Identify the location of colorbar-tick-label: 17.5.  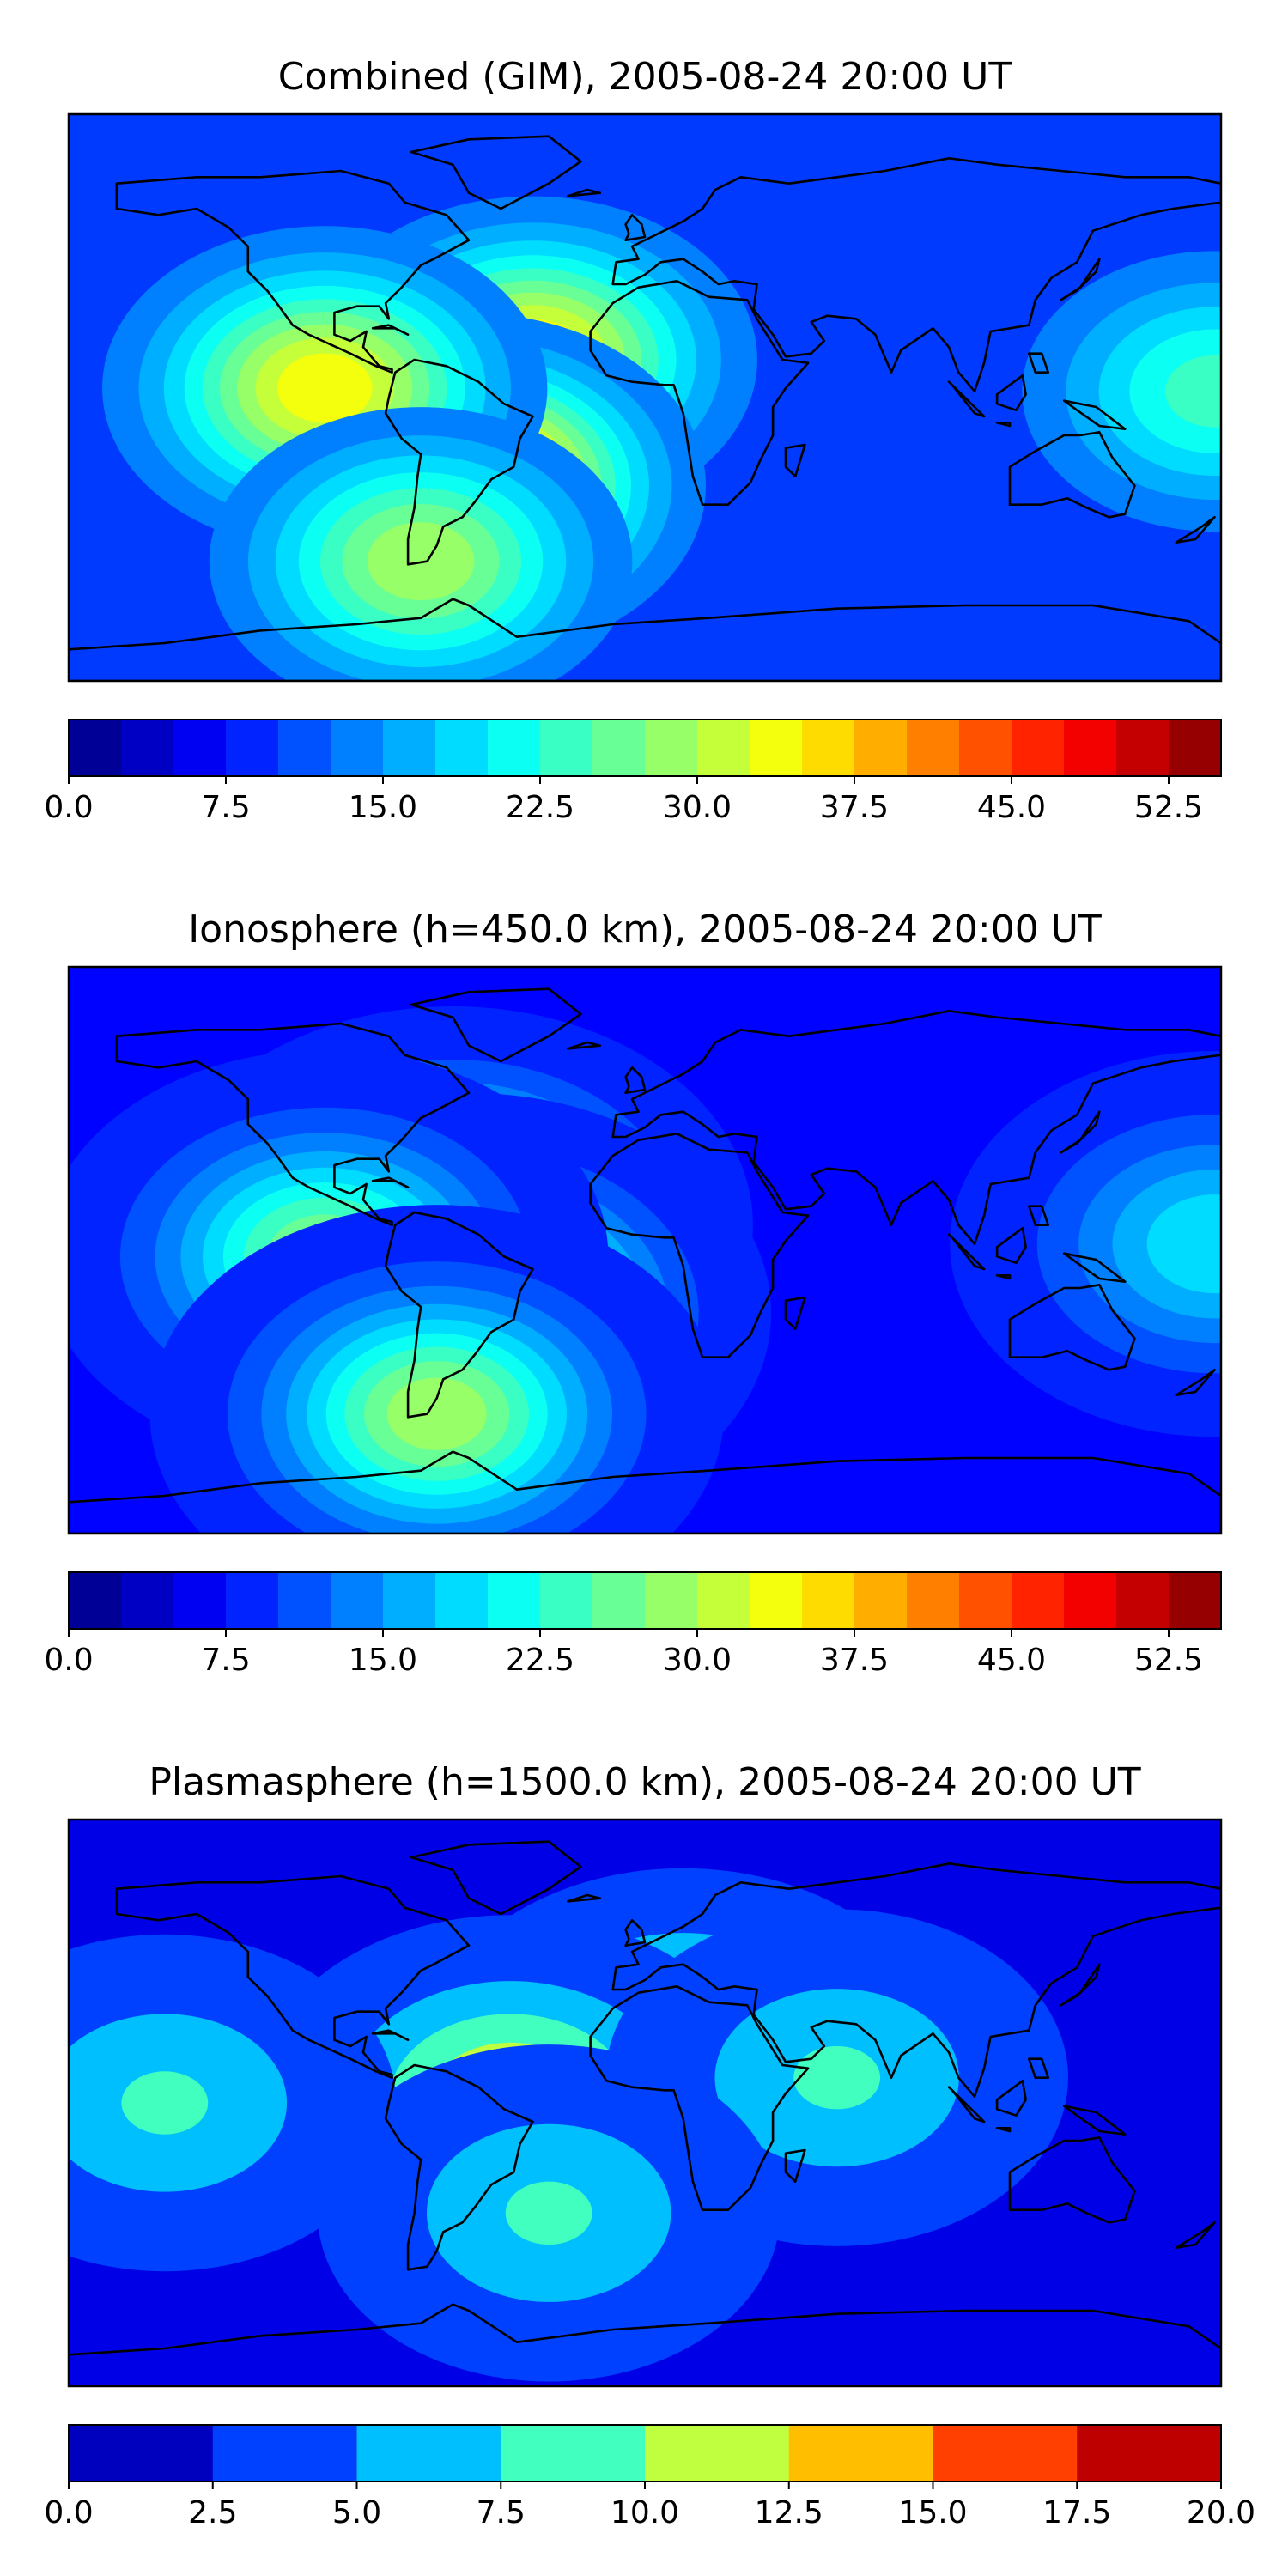
(1076, 2513).